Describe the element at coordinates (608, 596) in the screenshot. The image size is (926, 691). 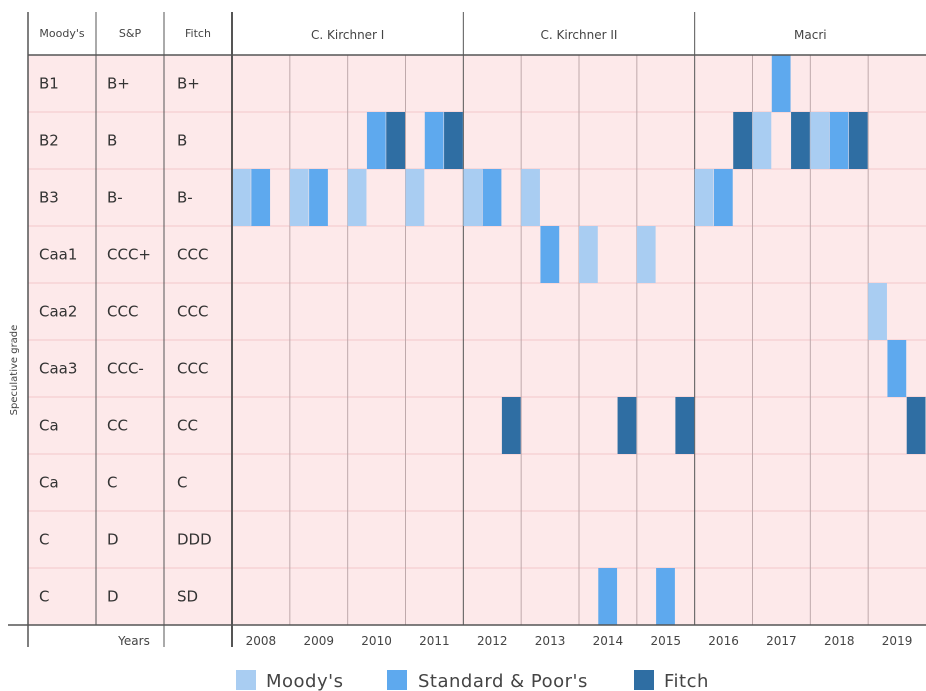
I see `rating-mark-standard-poor-s-2014` at that location.